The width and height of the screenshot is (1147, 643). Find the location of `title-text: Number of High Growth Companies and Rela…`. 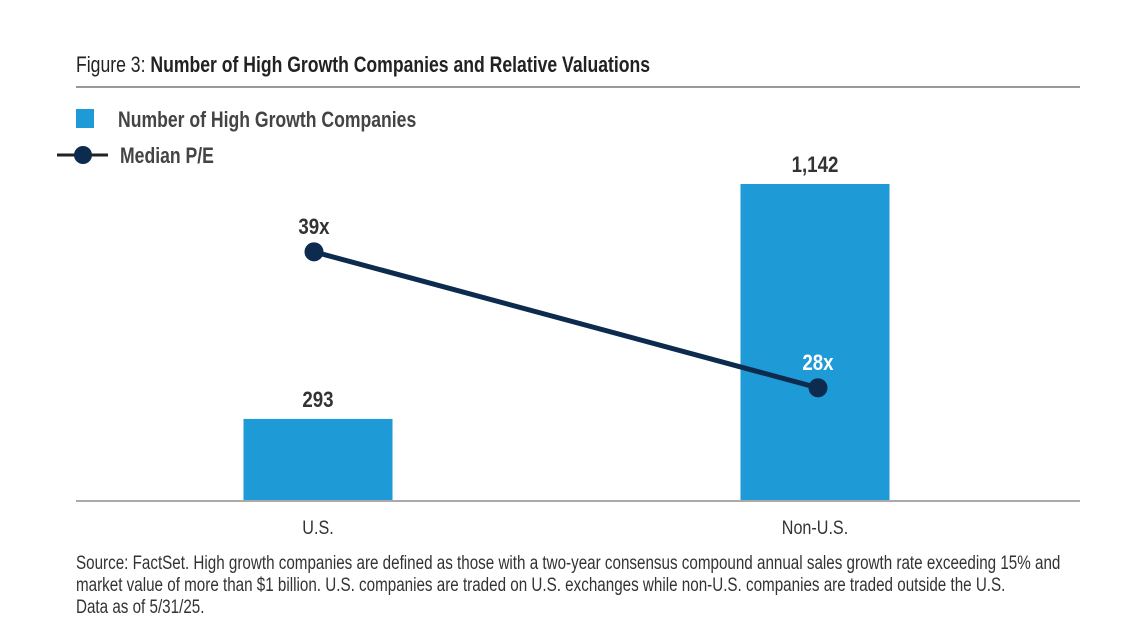

title-text: Number of High Growth Companies and Rela… is located at coordinates (400, 64).